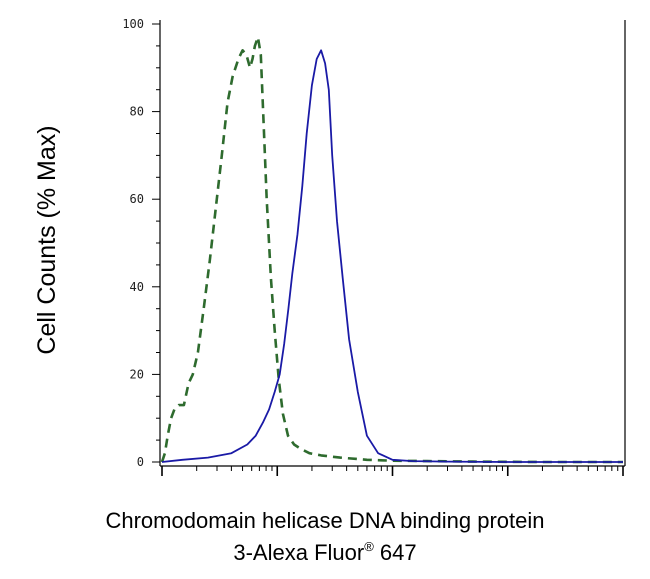  Describe the element at coordinates (137, 199) in the screenshot. I see `y-tick-label: 60` at that location.